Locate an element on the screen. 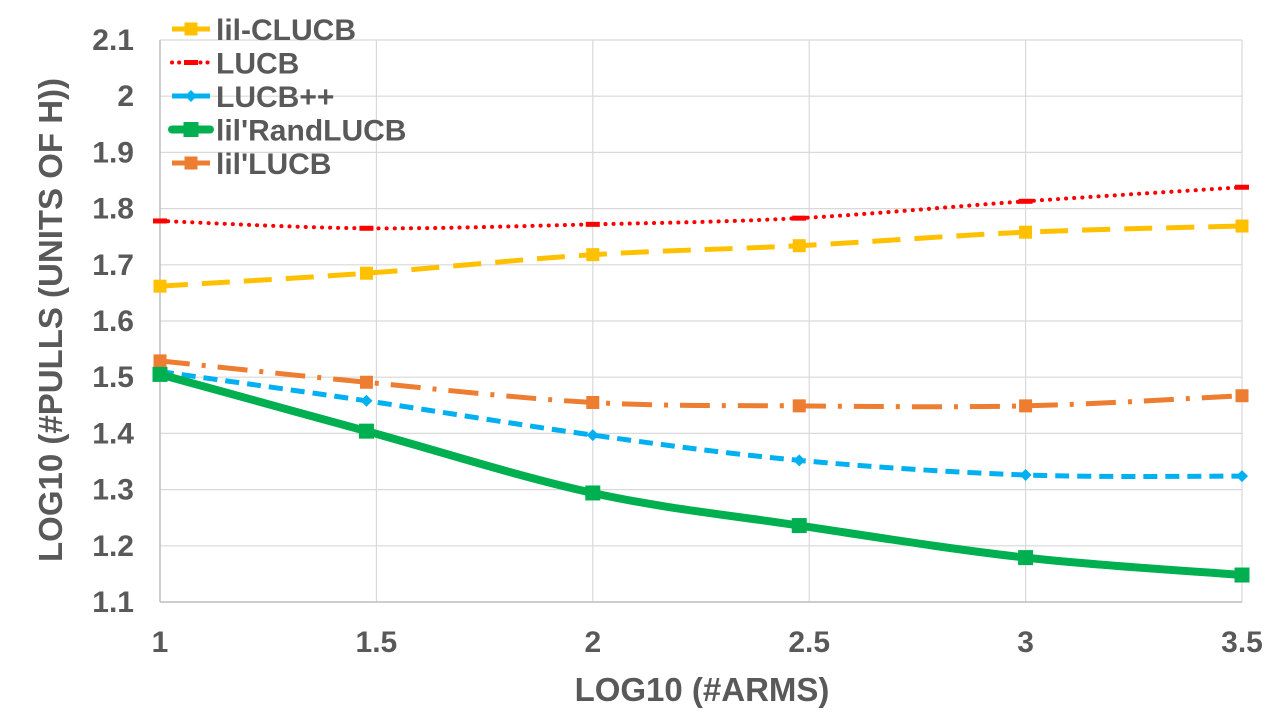 The width and height of the screenshot is (1280, 720). legend-item: lil-CLUCB is located at coordinates (264, 30).